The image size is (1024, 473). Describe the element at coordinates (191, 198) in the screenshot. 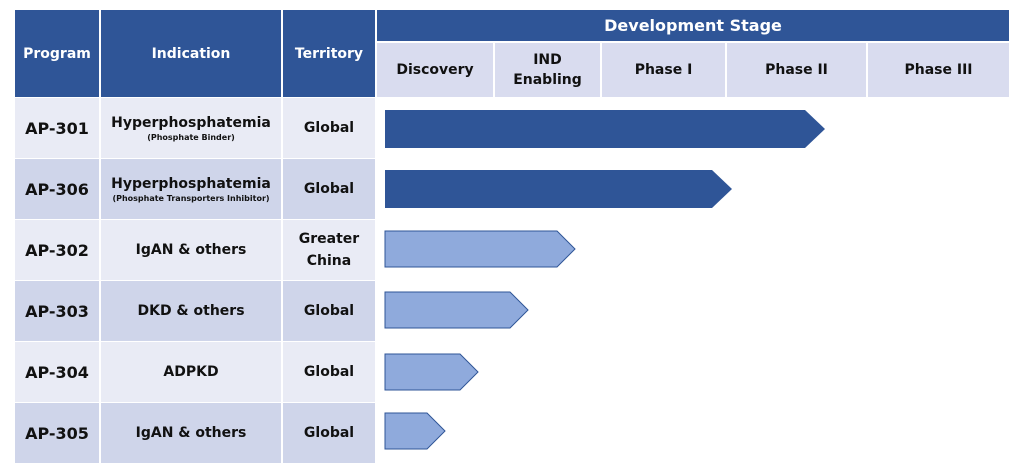

I see `indication-note: (Phosphate Transporters Inhibitor)` at that location.